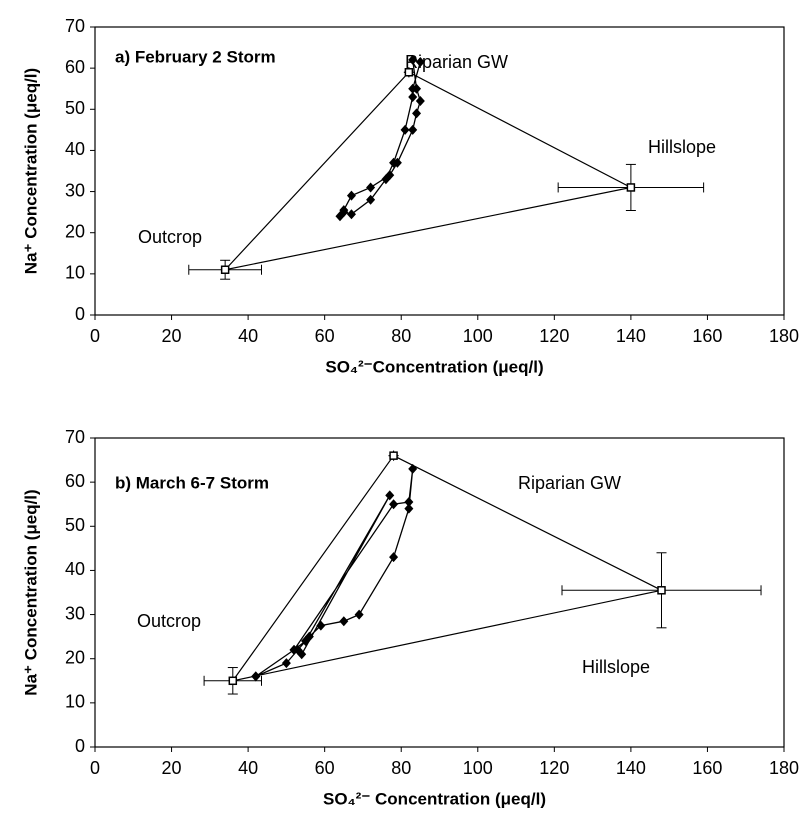 The width and height of the screenshot is (805, 838). I want to click on annotation: a) February 2 Storm, so click(195, 56).